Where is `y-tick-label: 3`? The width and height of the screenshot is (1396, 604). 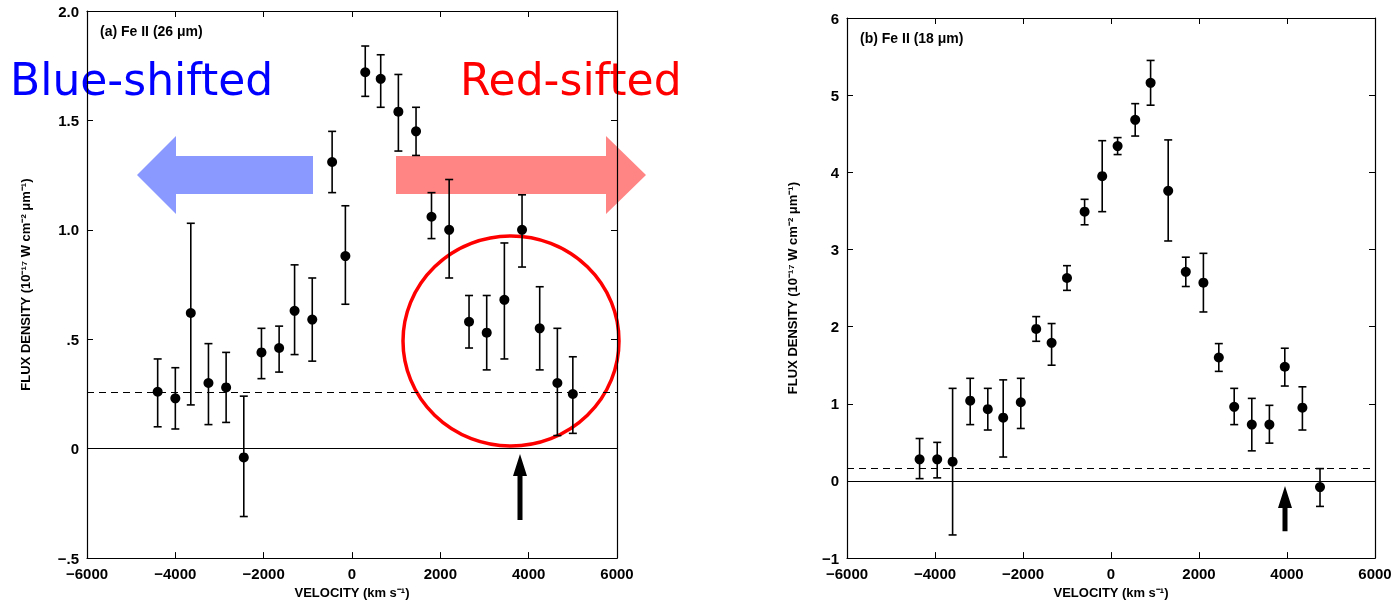 y-tick-label: 3 is located at coordinates (834, 249).